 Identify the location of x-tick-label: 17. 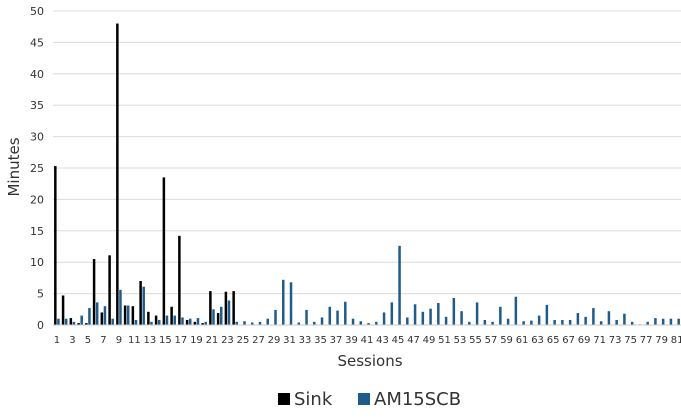
(181, 340).